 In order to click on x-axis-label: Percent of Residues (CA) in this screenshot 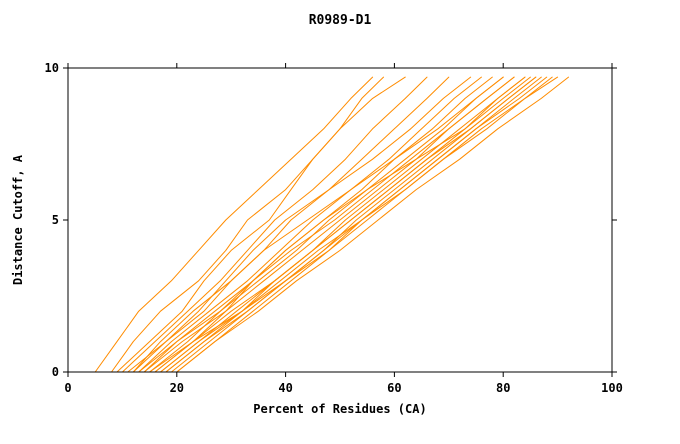, I will do `click(339, 409)`.